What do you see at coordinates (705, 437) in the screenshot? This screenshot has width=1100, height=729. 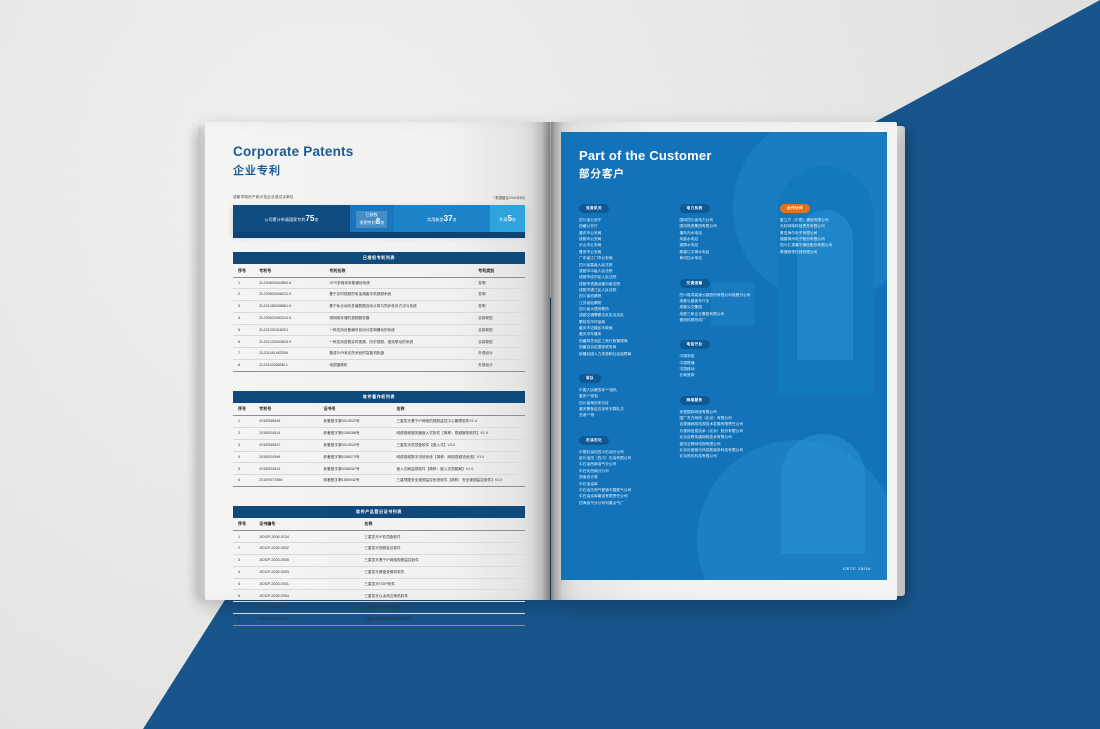 I see `list-item: 北京百联传媒网络技术有限公司` at bounding box center [705, 437].